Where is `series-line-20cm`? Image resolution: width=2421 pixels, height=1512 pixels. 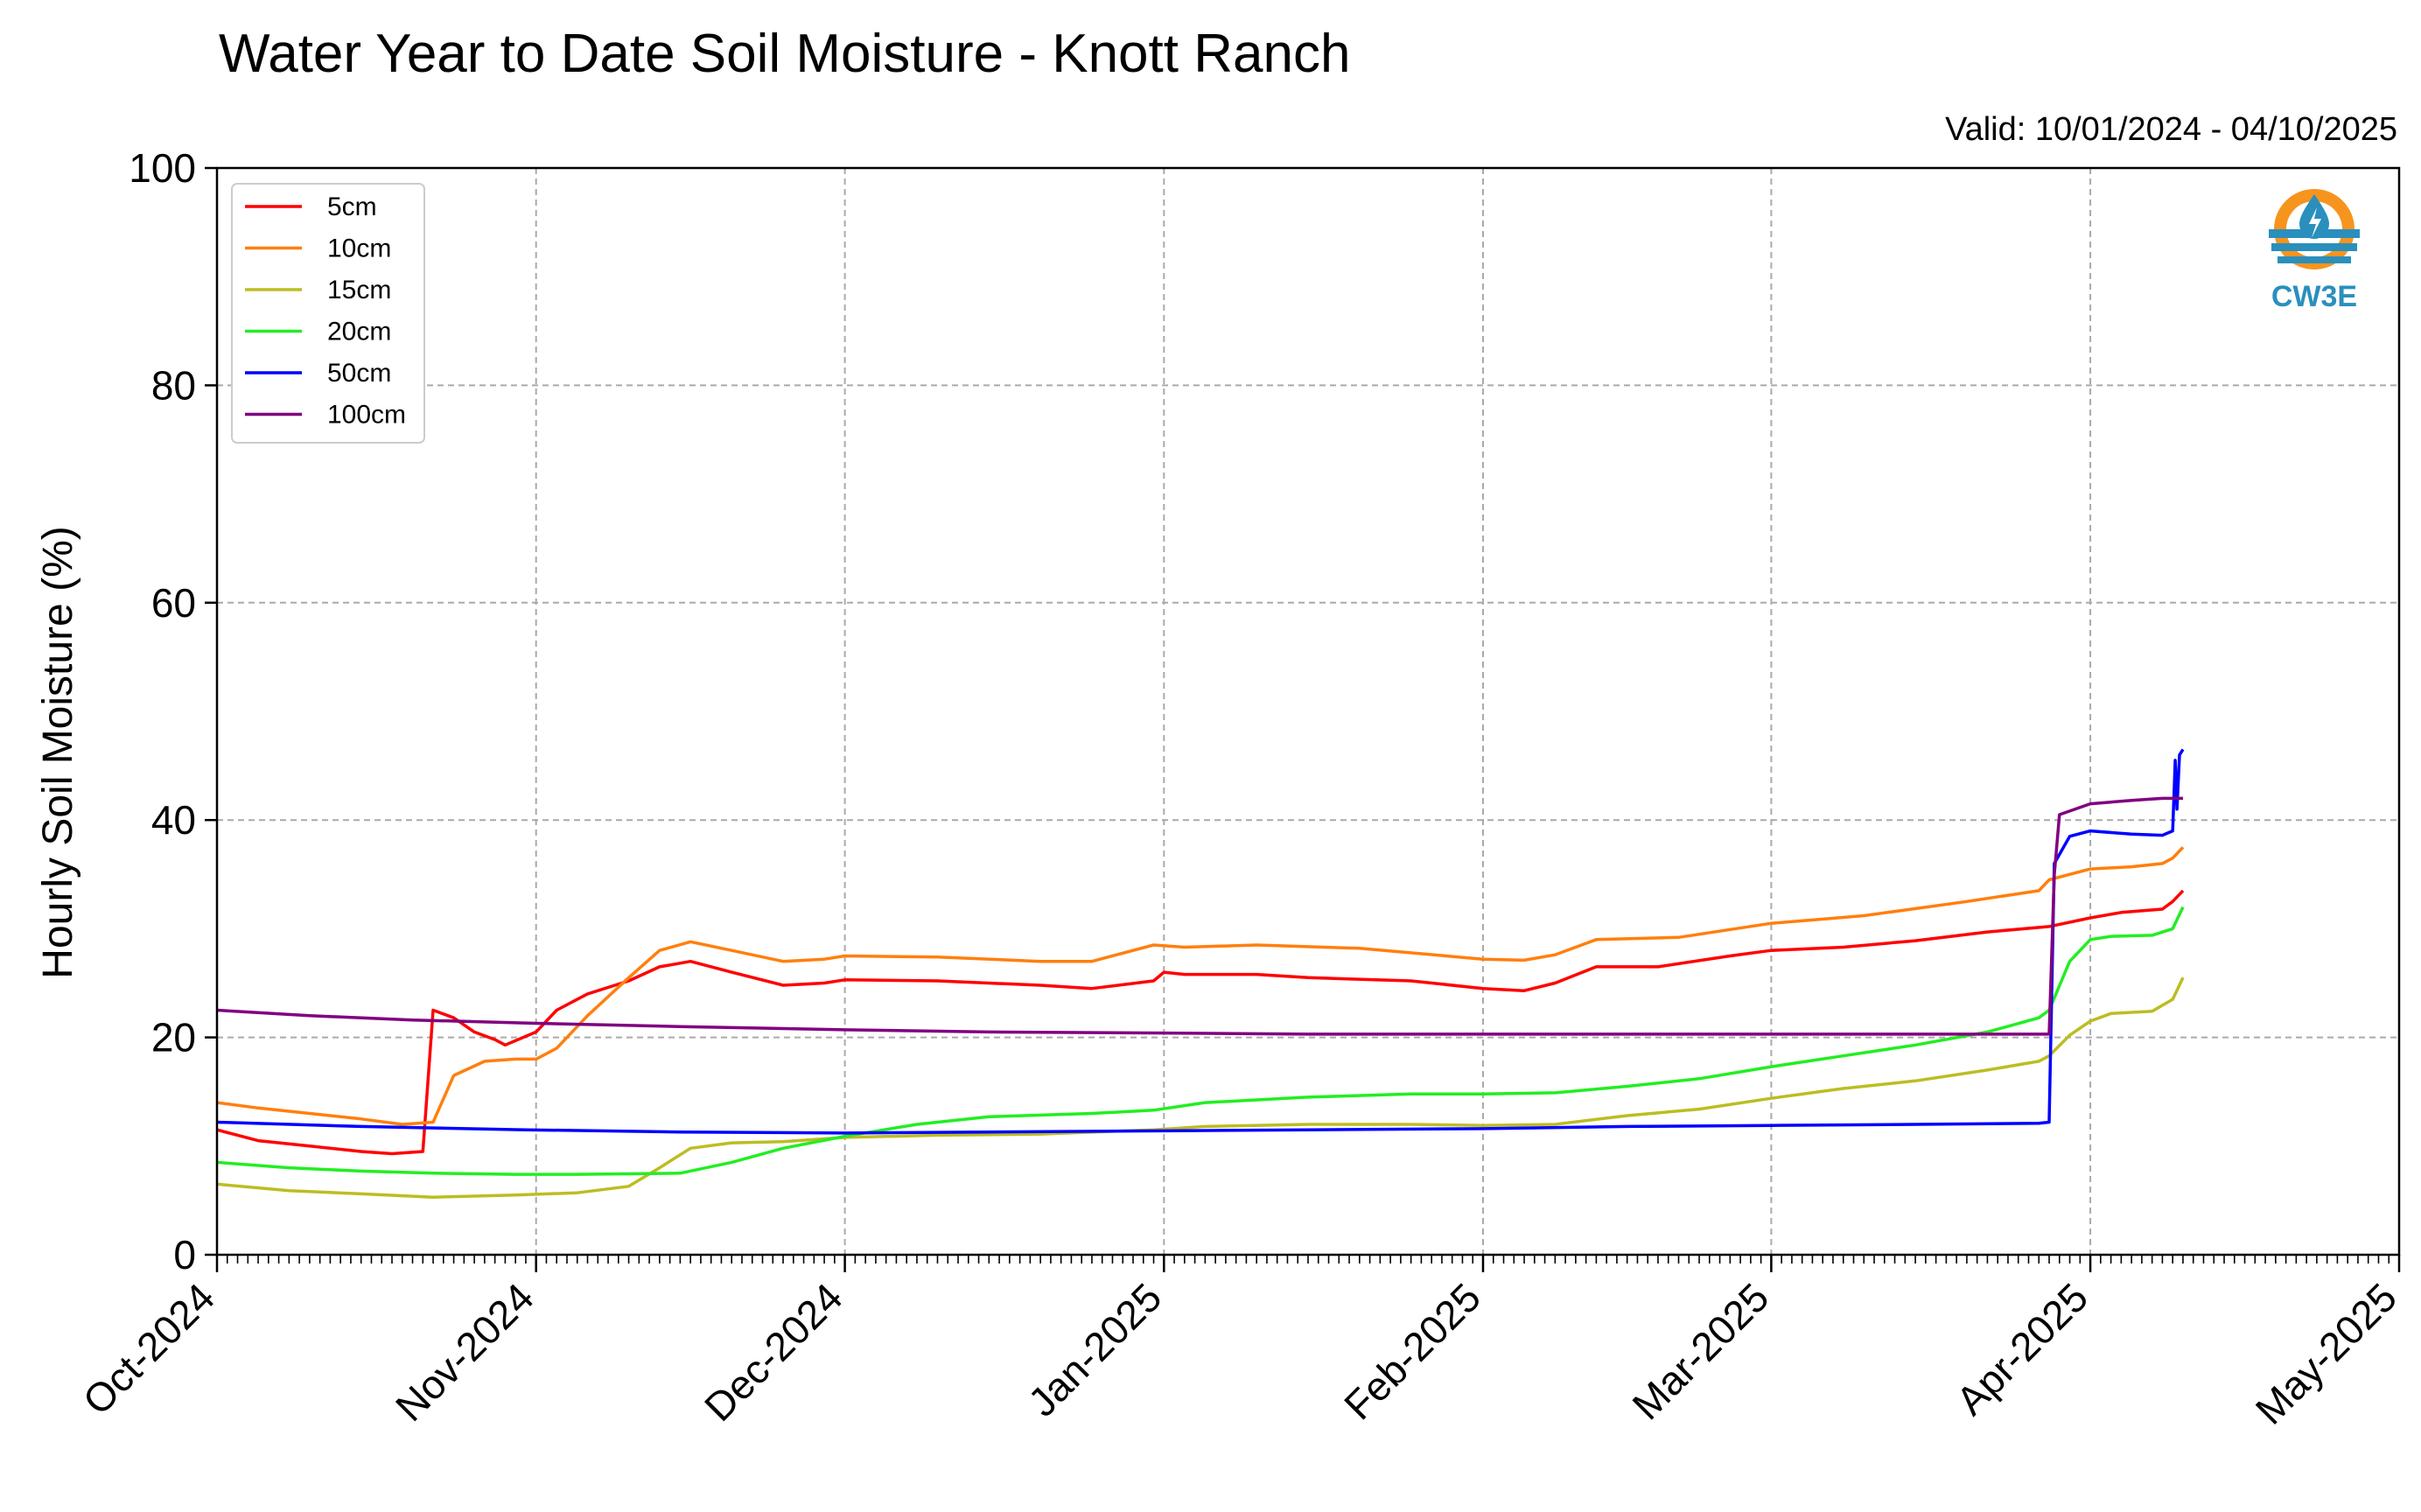
series-line-20cm is located at coordinates (1200, 1041).